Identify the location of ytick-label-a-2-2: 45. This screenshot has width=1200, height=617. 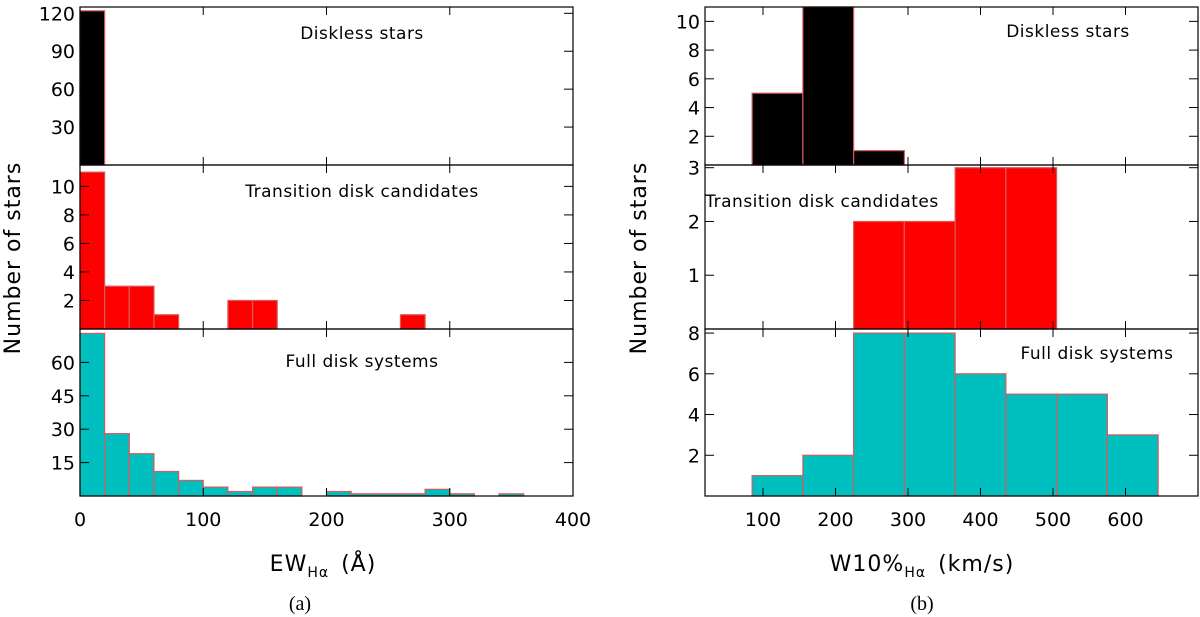
(63, 397).